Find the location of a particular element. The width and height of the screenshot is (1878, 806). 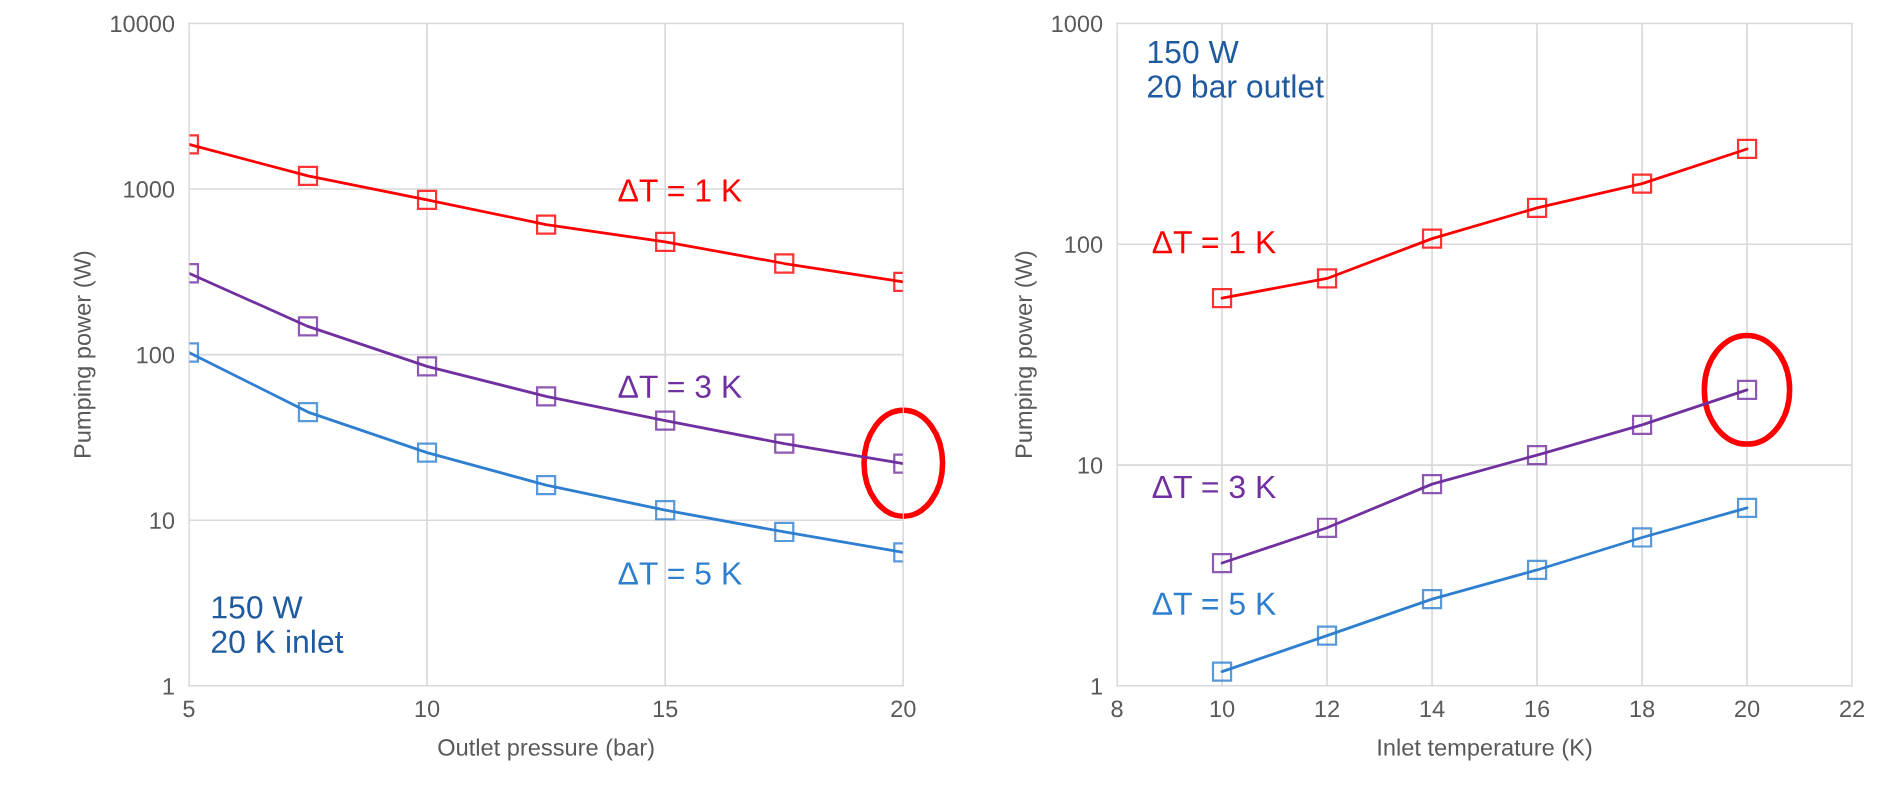

x-axis-title: Inlet temperature (K) is located at coordinates (1485, 749).